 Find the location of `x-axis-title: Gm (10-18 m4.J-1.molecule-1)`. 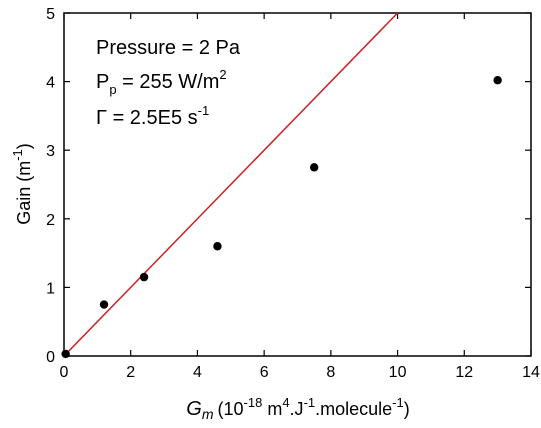

x-axis-title: Gm (10-18 m4.J-1.molecule-1) is located at coordinates (297, 408).